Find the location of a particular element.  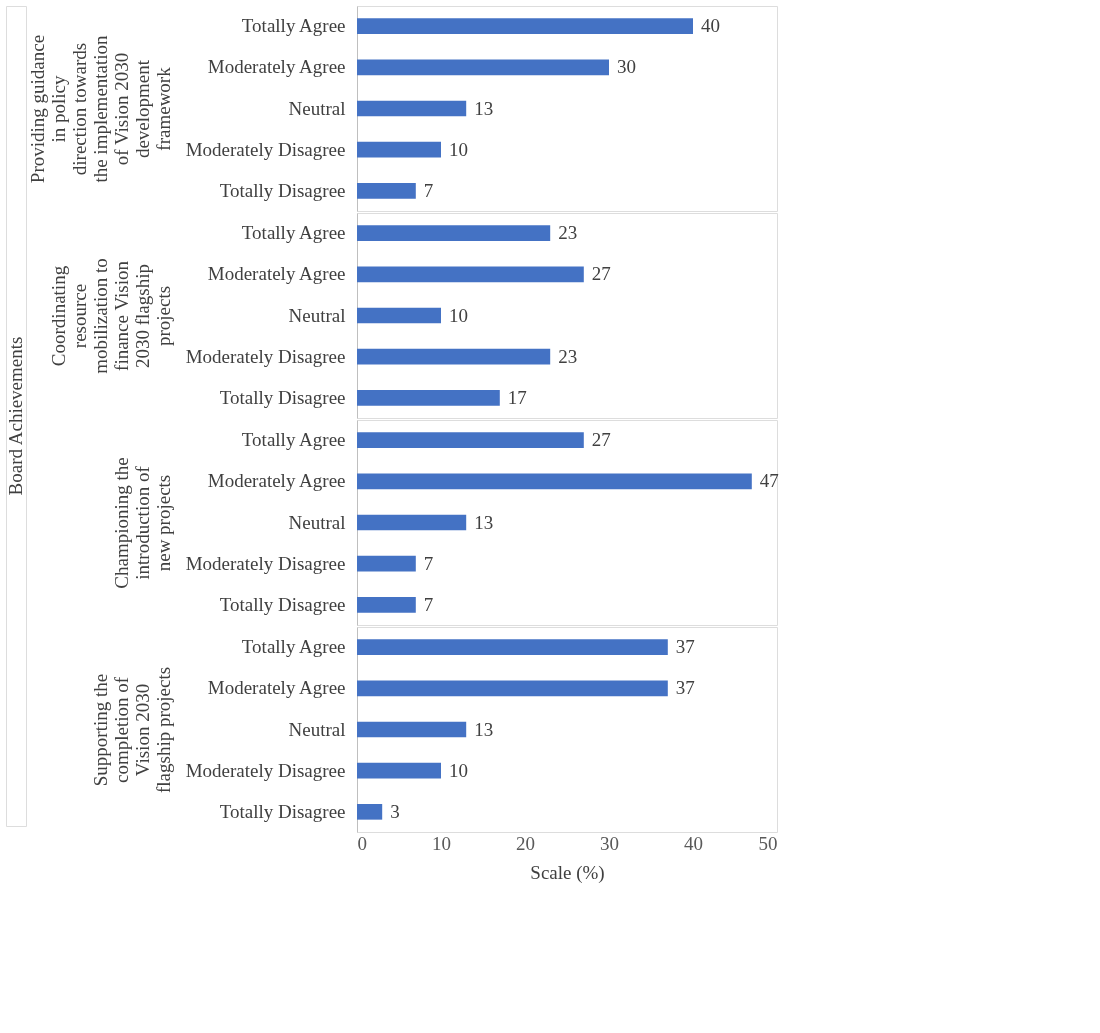

x-tick-label: 30 is located at coordinates (609, 843).